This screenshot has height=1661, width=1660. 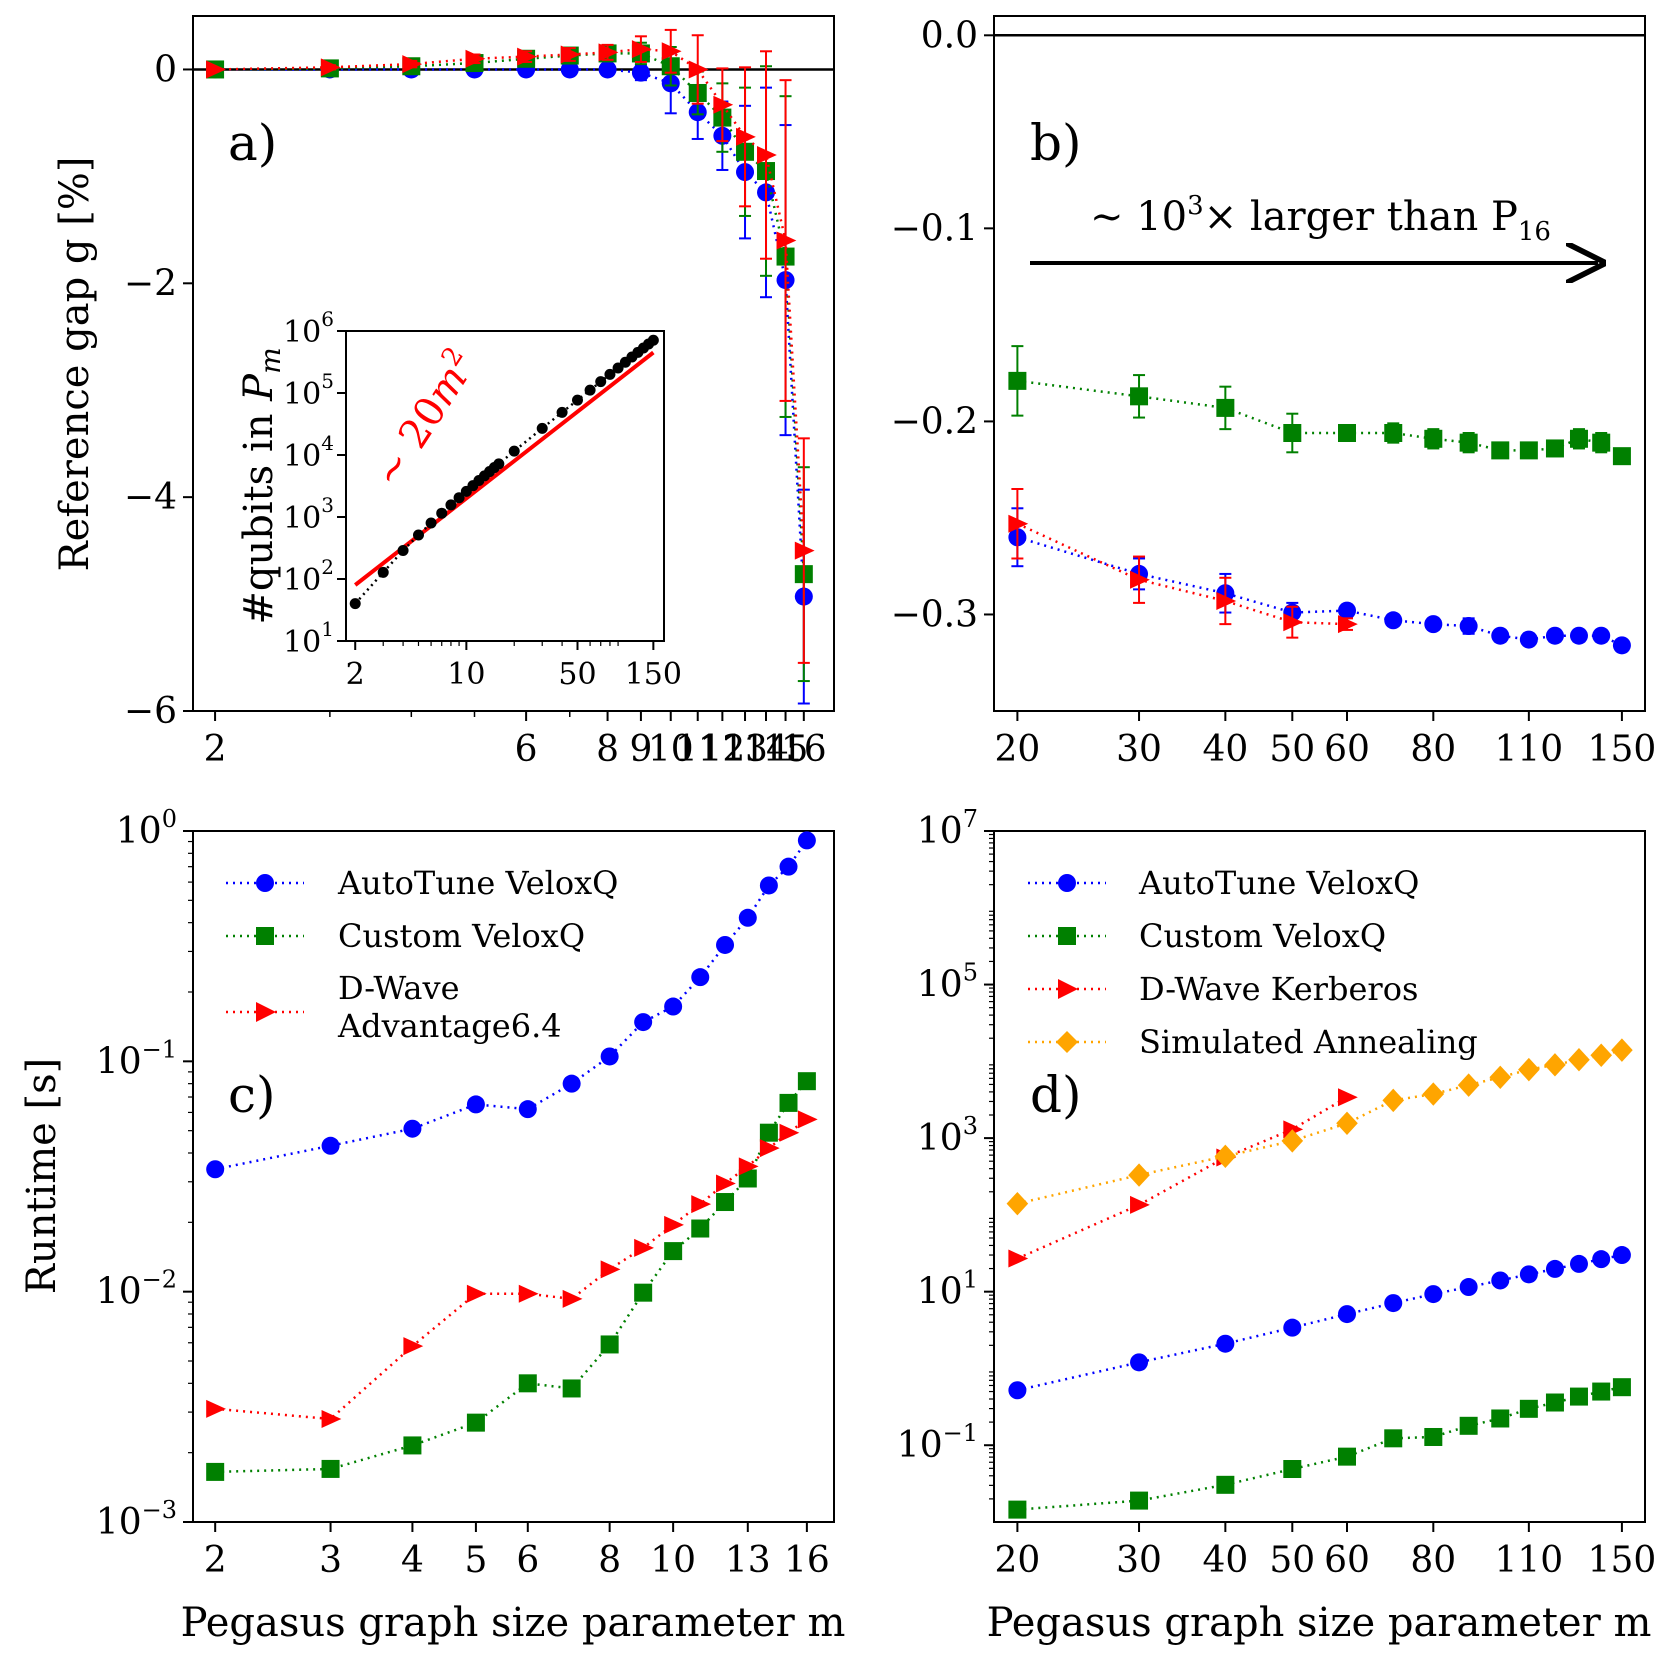 I want to click on panel-b-xtick-label: 150, so click(x=1622, y=749).